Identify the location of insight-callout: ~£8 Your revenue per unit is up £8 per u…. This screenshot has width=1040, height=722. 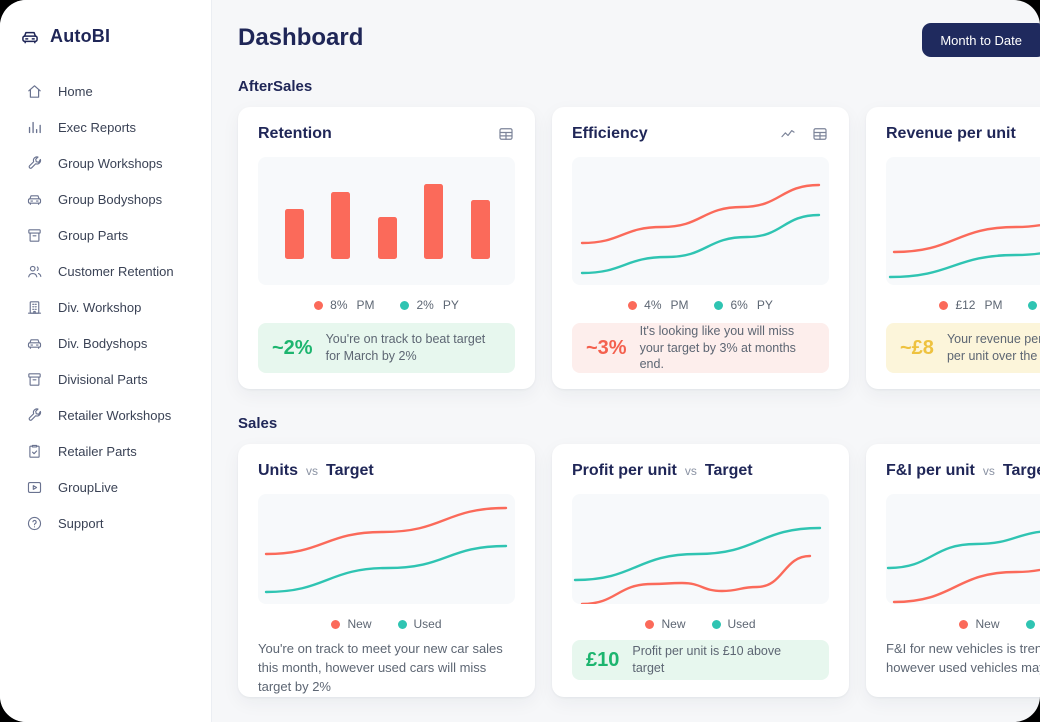
(963, 348).